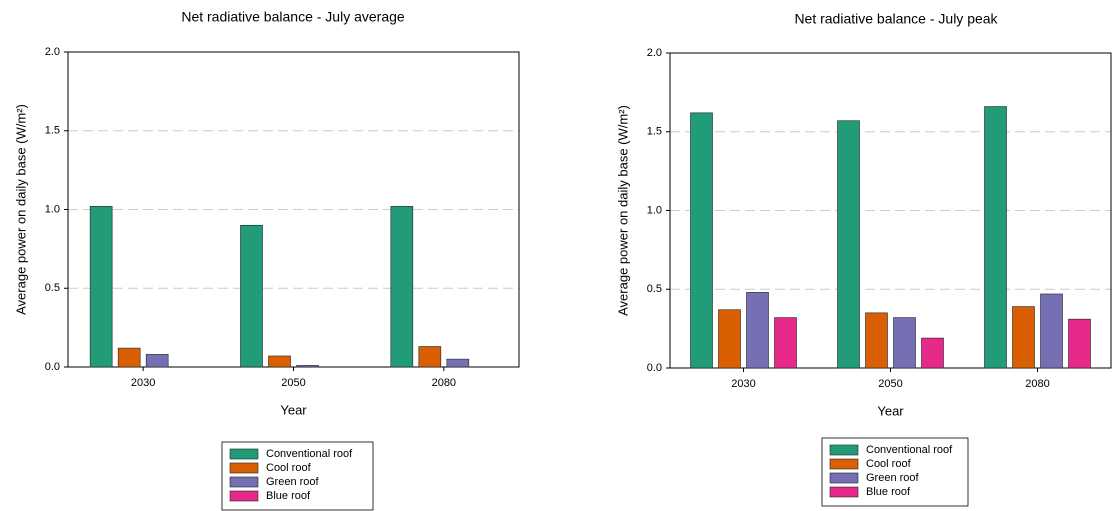 This screenshot has width=1113, height=511. Describe the element at coordinates (896, 19) in the screenshot. I see `chart-title: Net radiative balance - July peak` at that location.